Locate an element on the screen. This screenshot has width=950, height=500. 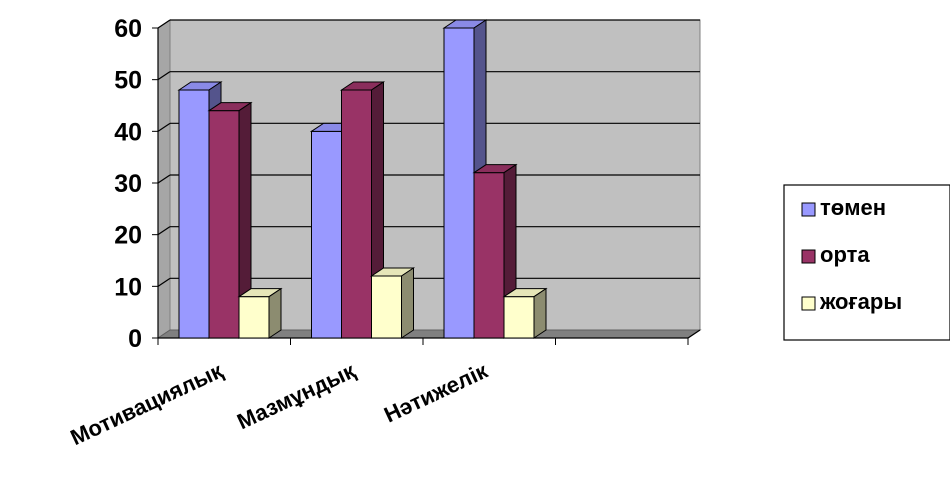
legend-label: орта is located at coordinates (845, 254).